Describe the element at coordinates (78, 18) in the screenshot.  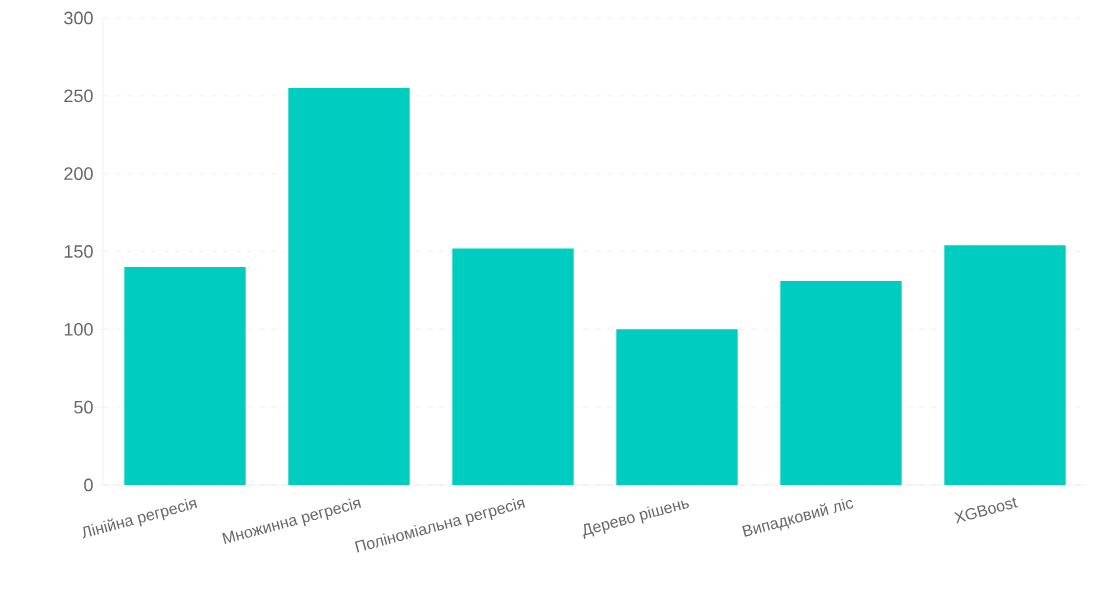
I see `y-tick-label: 300` at that location.